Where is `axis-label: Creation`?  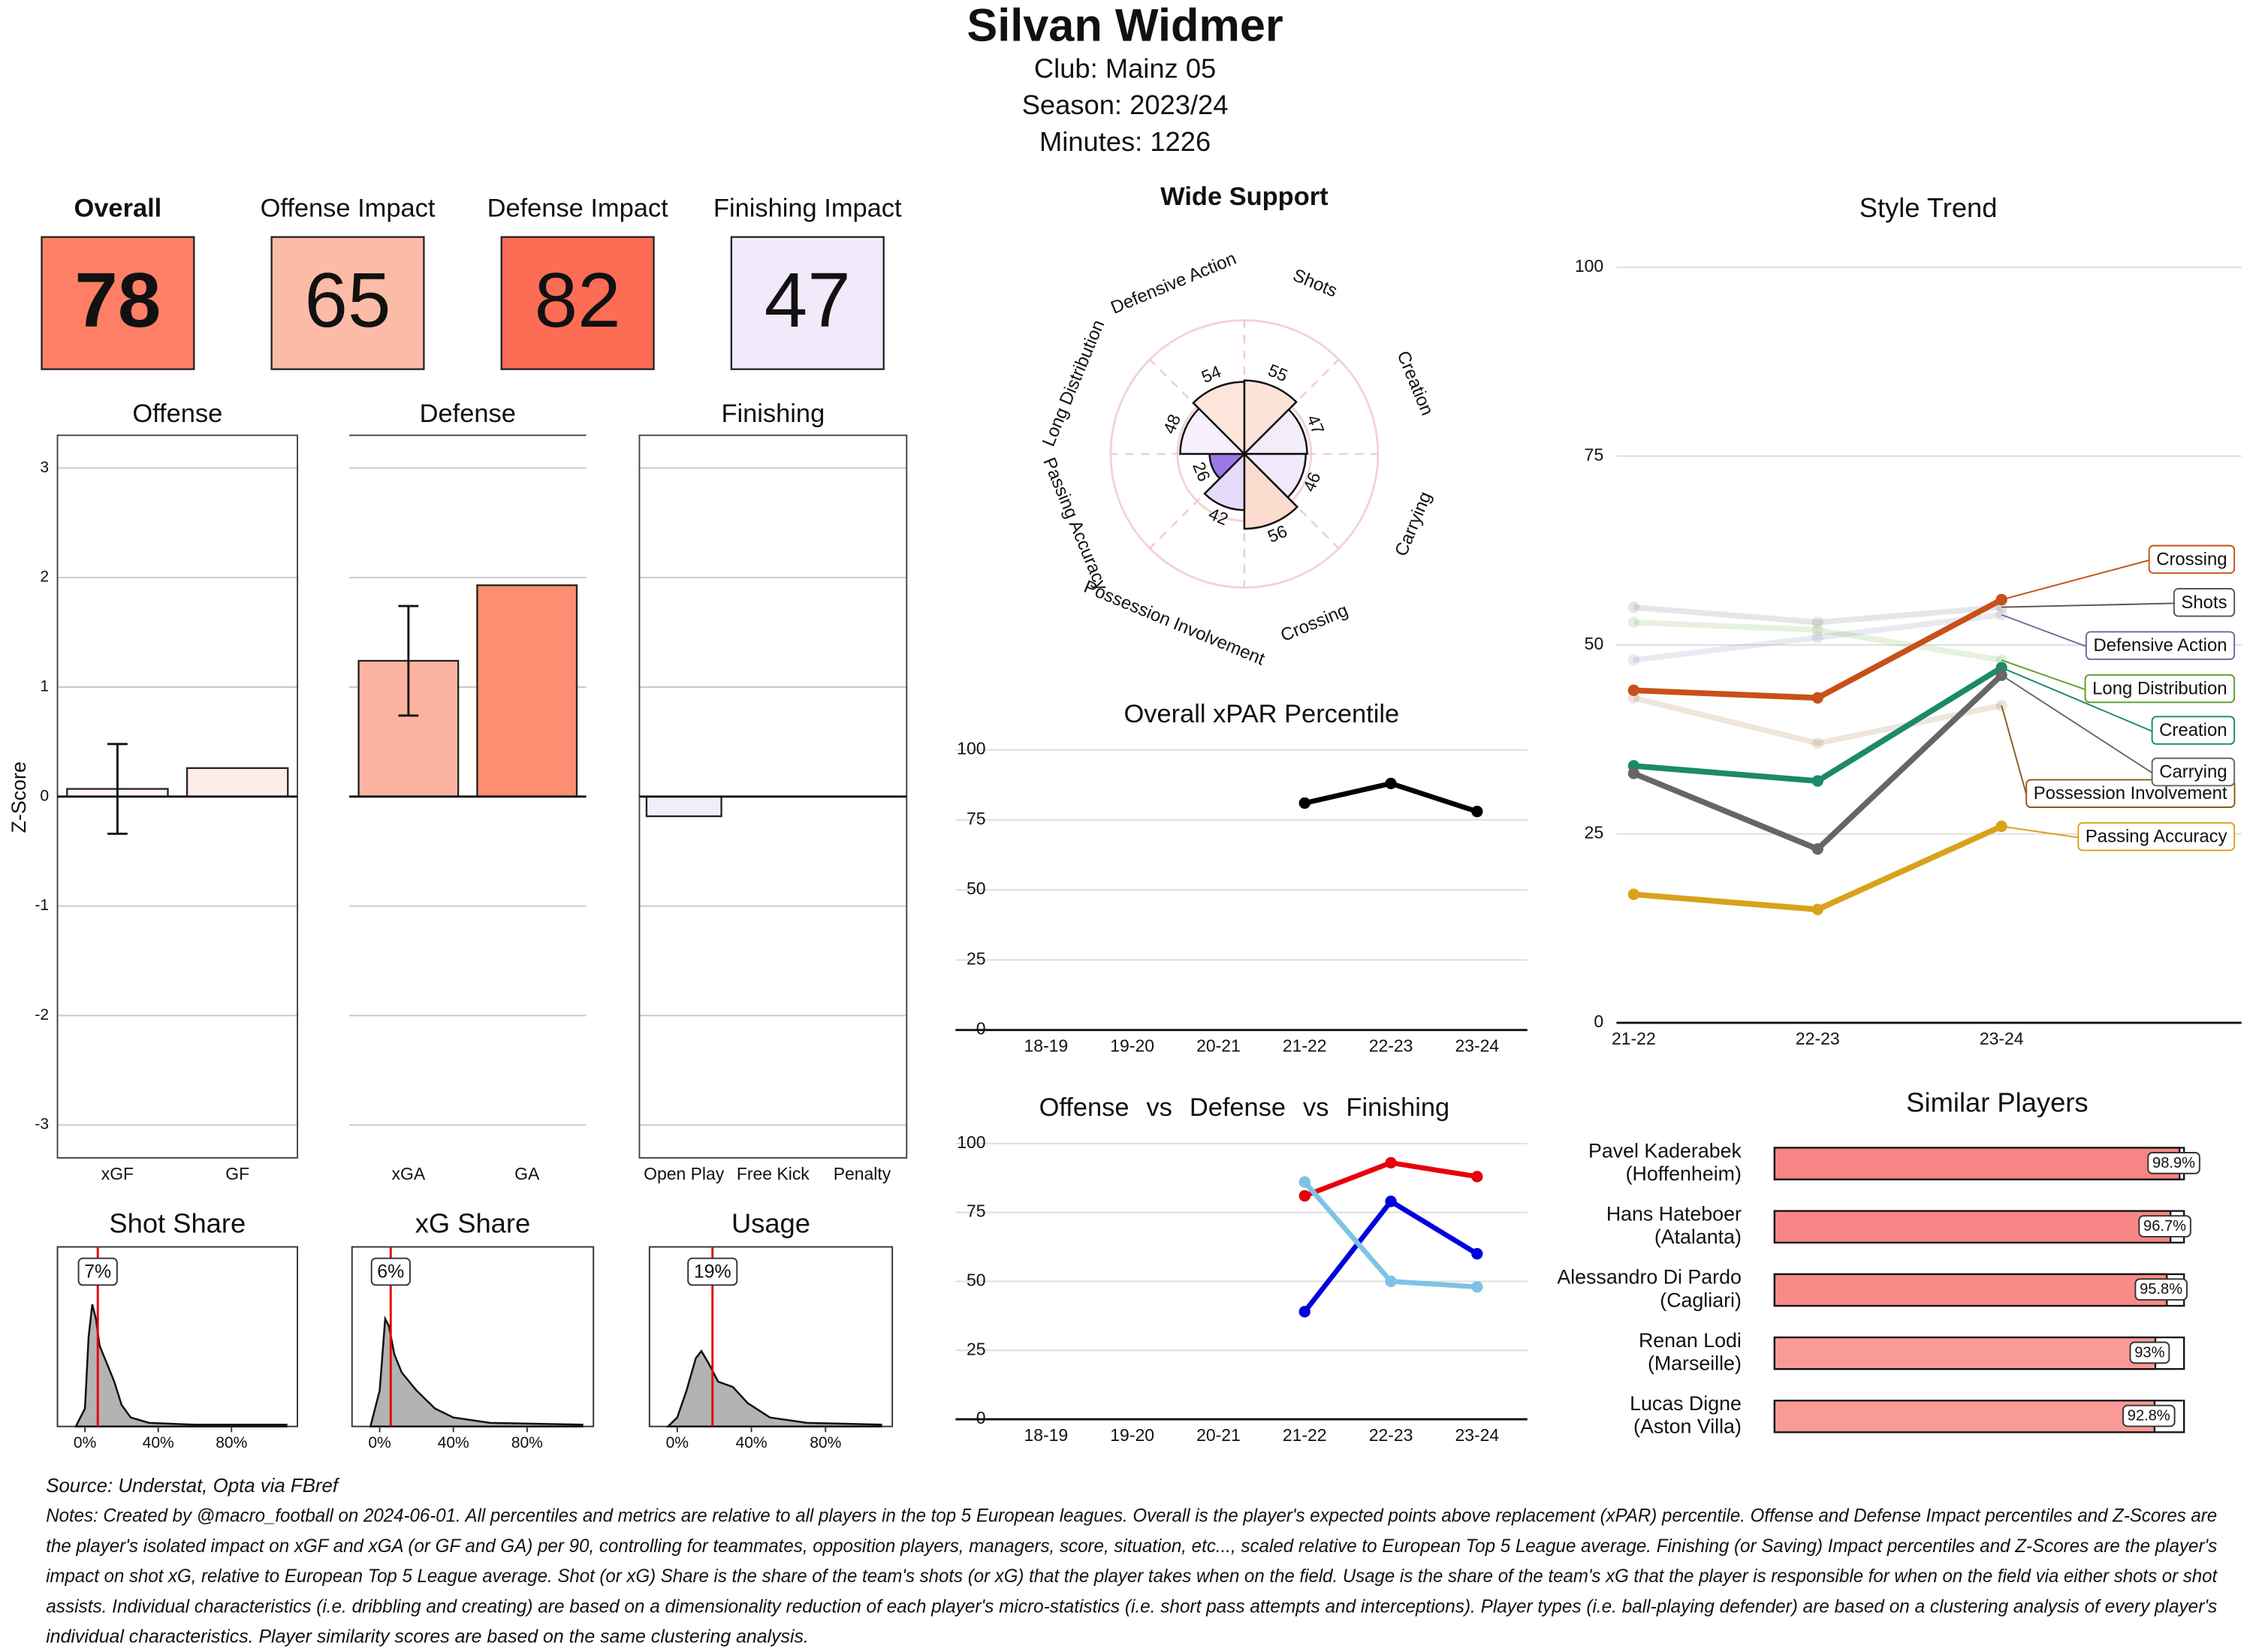 axis-label: Creation is located at coordinates (1415, 383).